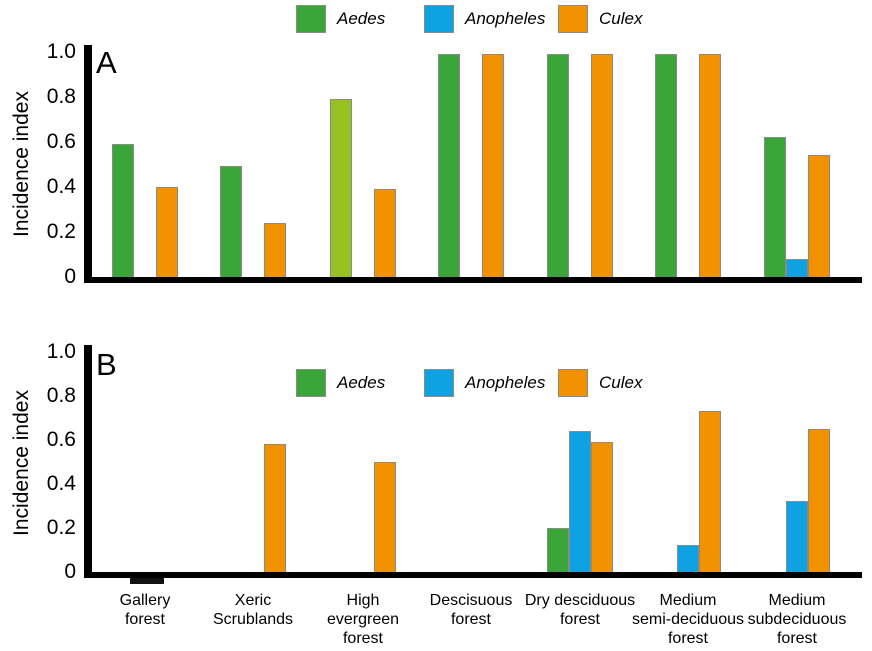  I want to click on bar-culex-descisuous-forest, so click(493, 166).